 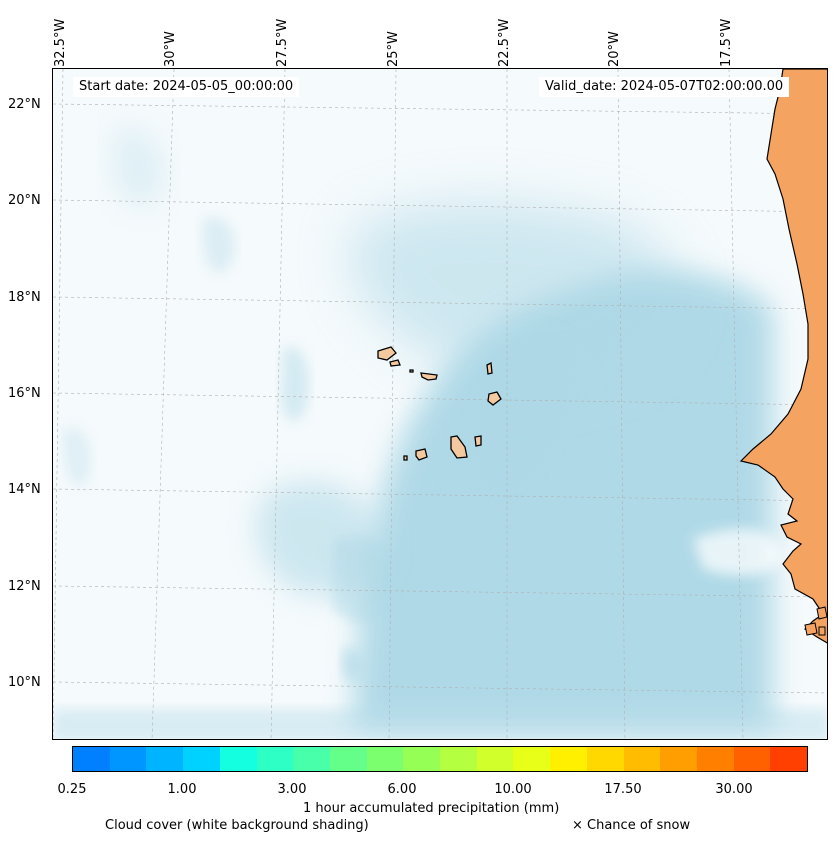 I want to click on cloud-cover-legend: Cloud cover (white background shading), so click(x=237, y=825).